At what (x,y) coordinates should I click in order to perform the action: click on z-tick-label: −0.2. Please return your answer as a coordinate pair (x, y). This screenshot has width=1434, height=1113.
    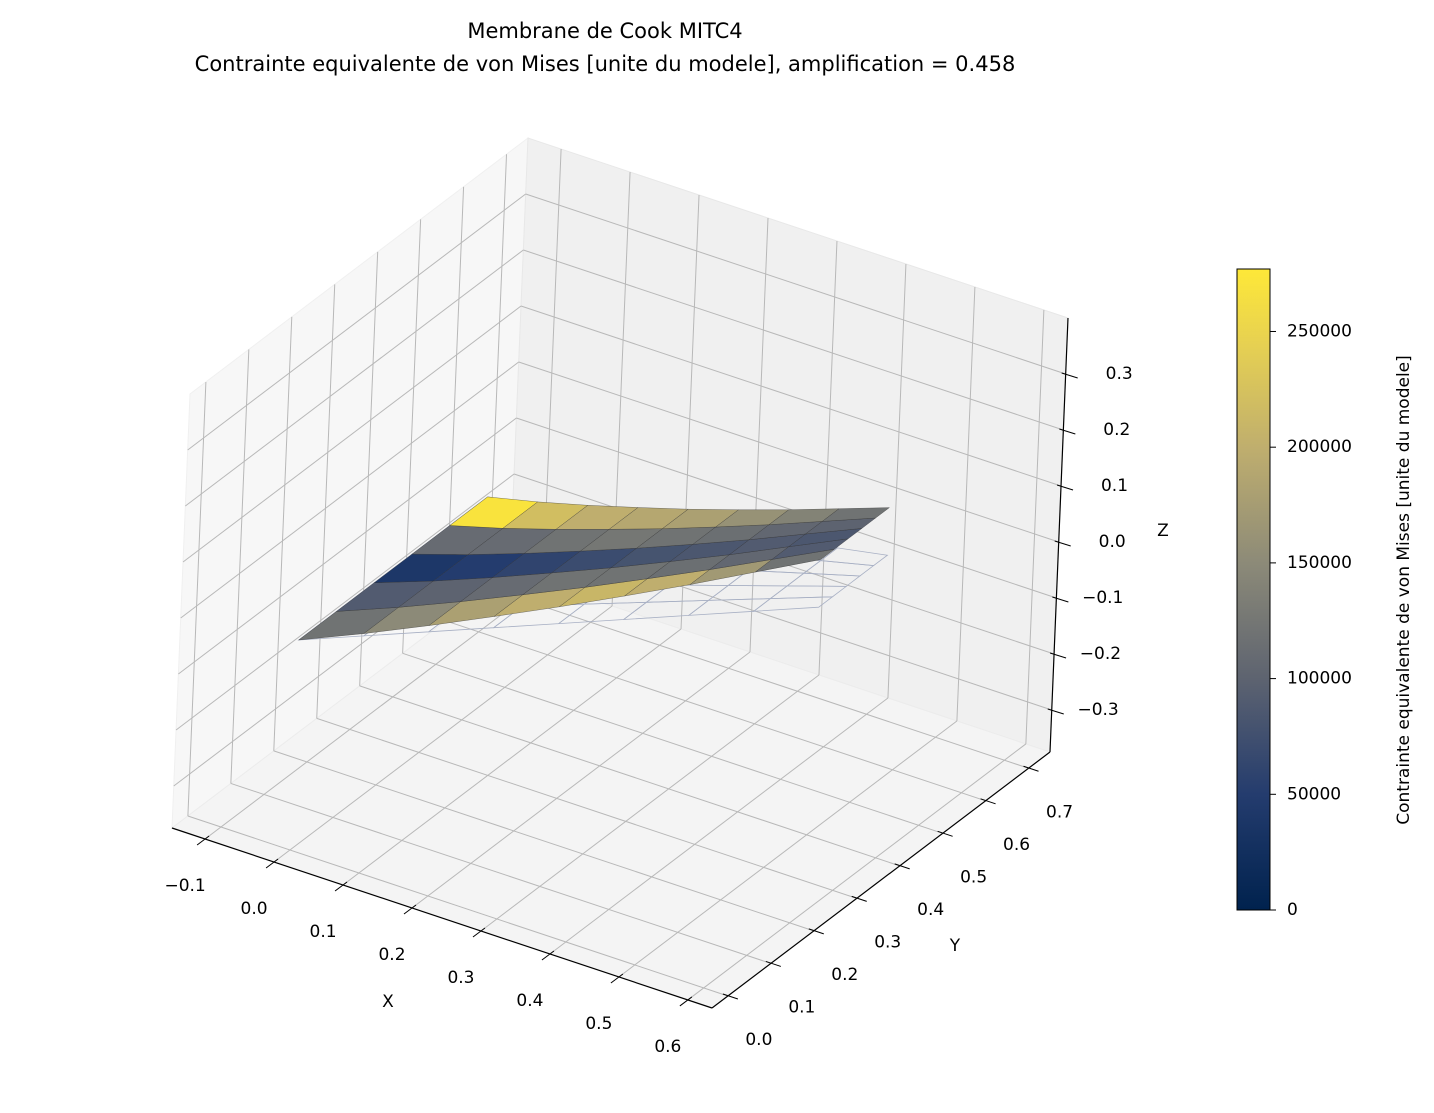
    Looking at the image, I should click on (1100, 654).